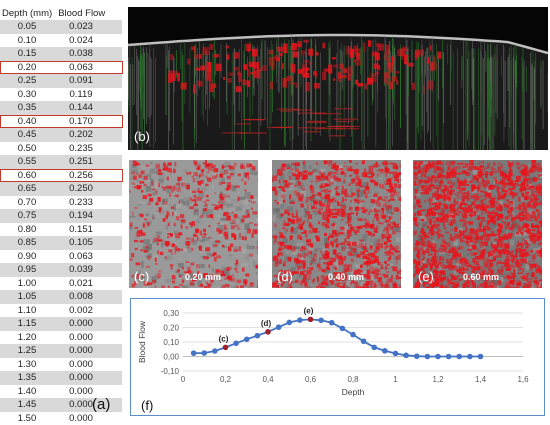  What do you see at coordinates (481, 379) in the screenshot?
I see `x-tick-label: 1,4` at bounding box center [481, 379].